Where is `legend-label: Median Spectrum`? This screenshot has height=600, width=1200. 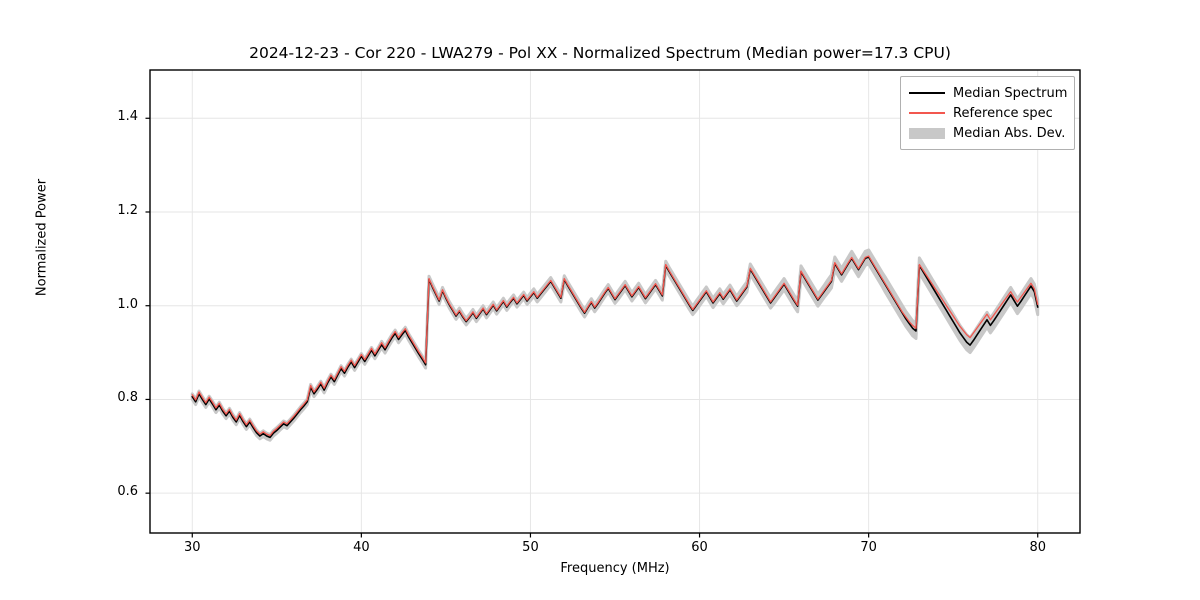 legend-label: Median Spectrum is located at coordinates (1010, 93).